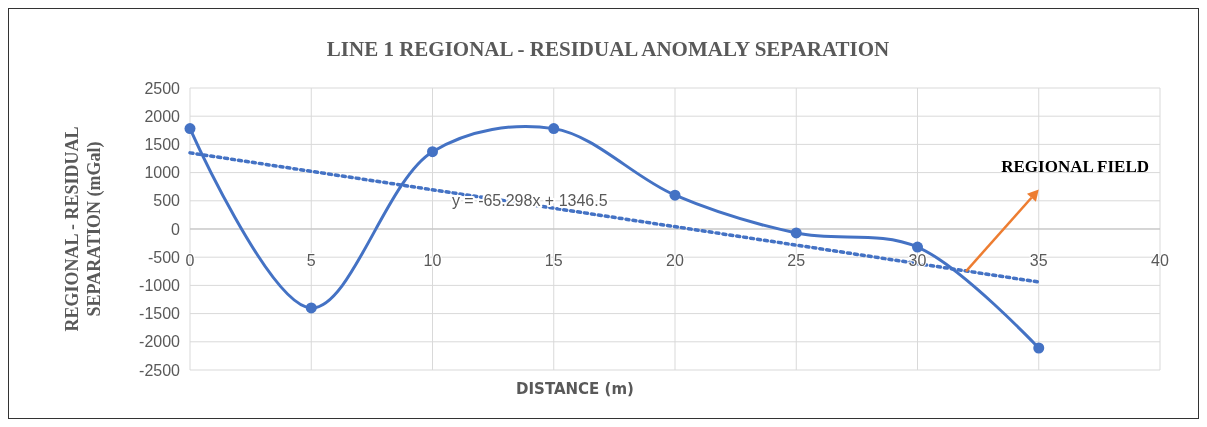  Describe the element at coordinates (162, 116) in the screenshot. I see `y-tick-label: 2000` at that location.